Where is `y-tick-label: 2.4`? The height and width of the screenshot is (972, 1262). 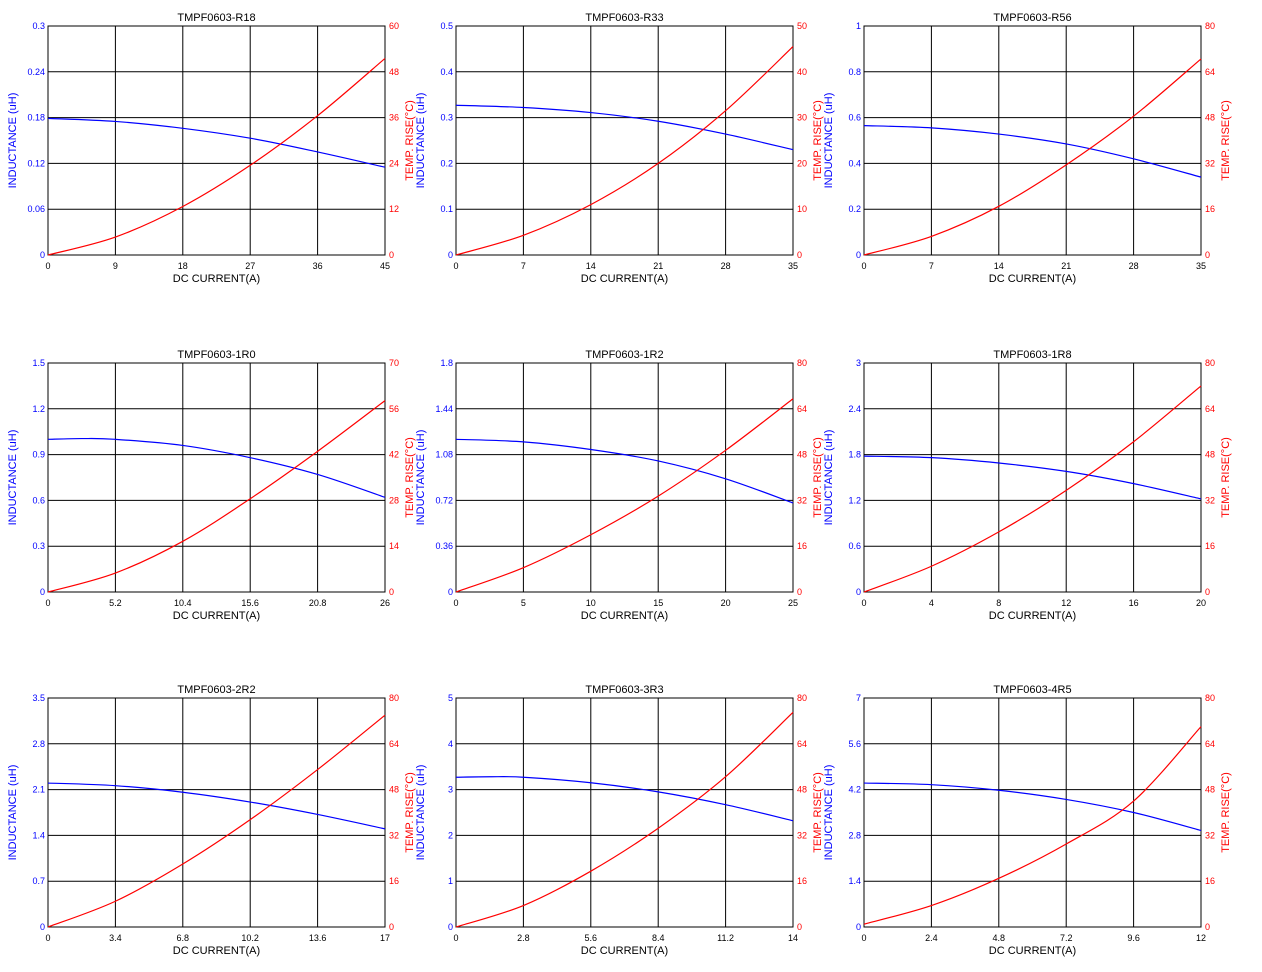 y-tick-label: 2.4 is located at coordinates (854, 409).